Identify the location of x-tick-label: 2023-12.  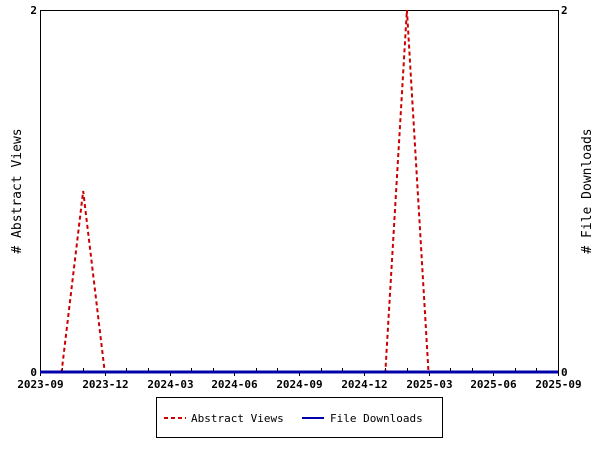
(105, 384).